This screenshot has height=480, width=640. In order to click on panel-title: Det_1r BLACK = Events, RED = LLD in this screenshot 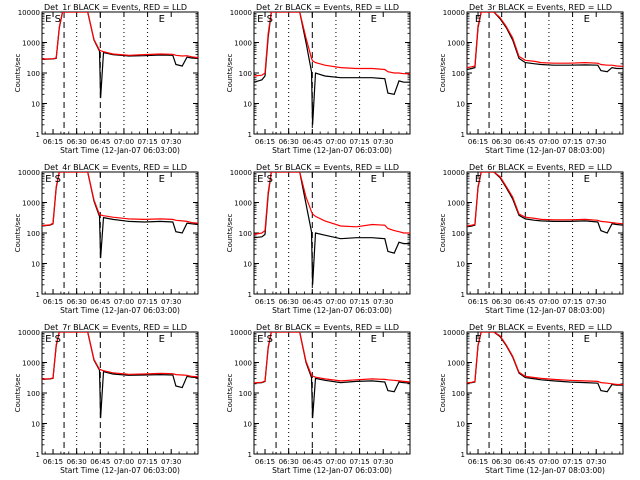, I will do `click(115, 7)`.